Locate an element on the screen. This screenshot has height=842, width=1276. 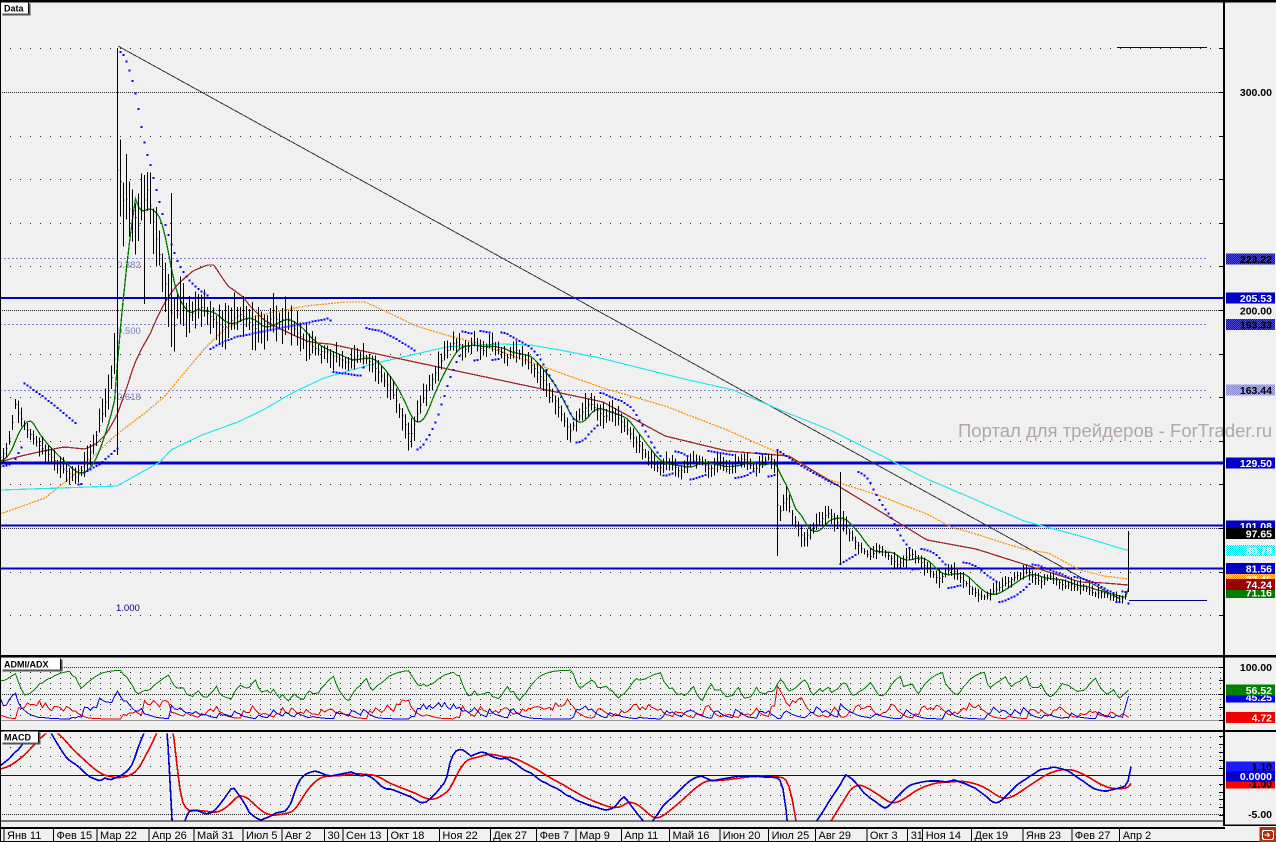
svg-text: Авг 29 is located at coordinates (835, 836).